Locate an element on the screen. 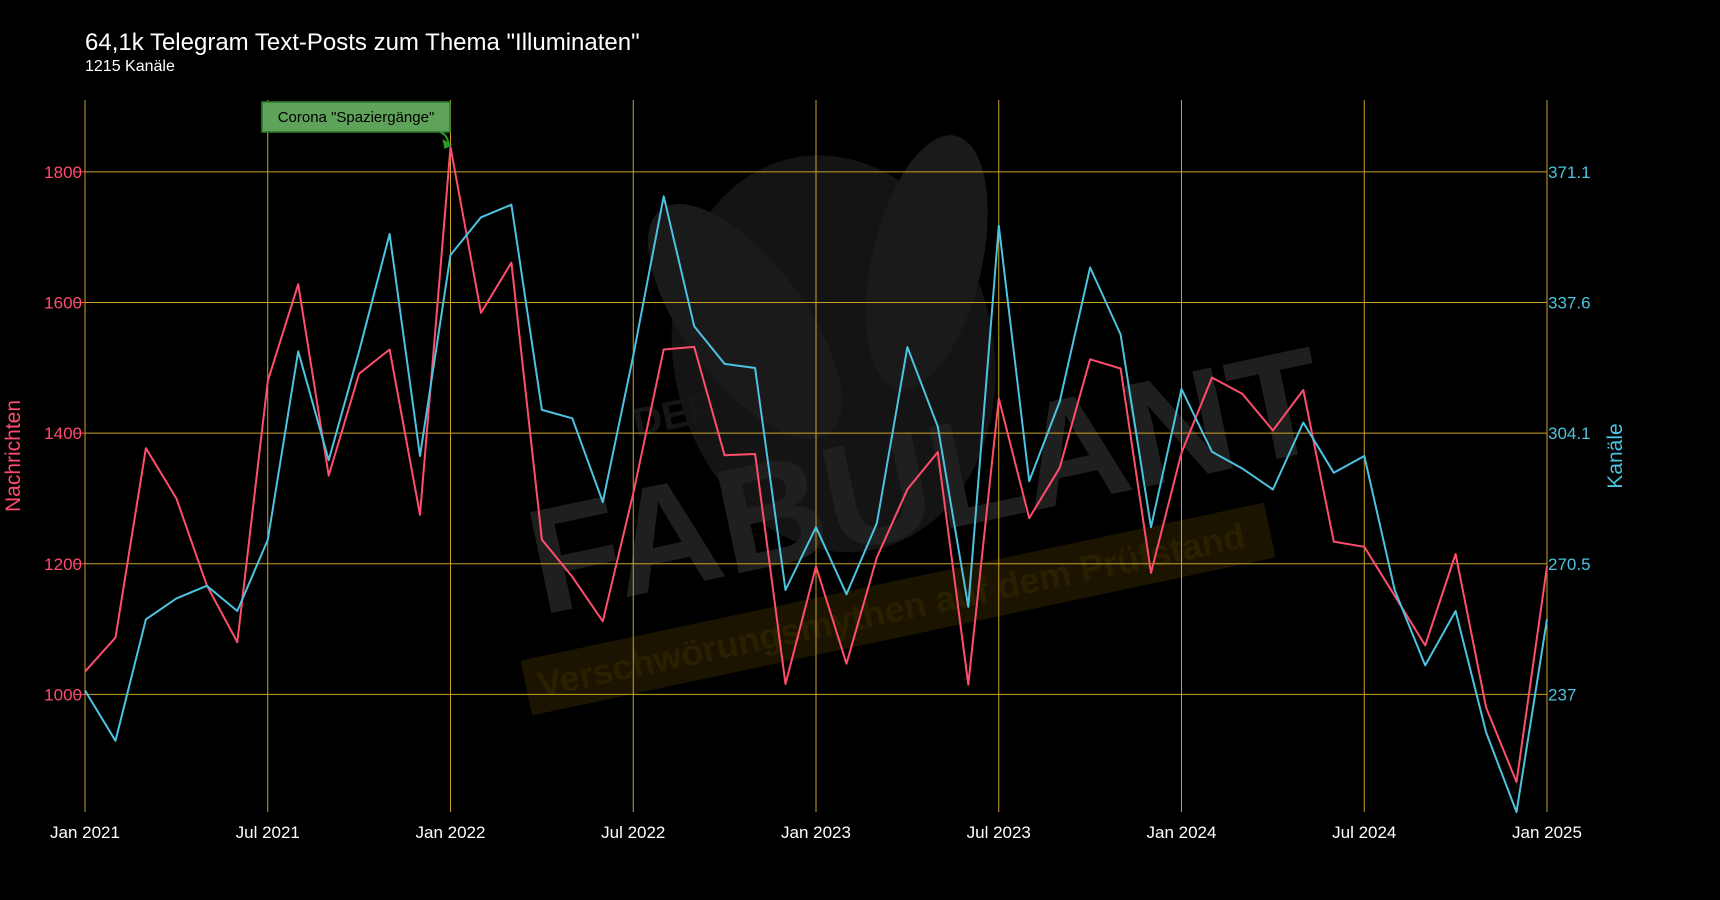 This screenshot has height=900, width=1720. y-left-tick-label: 1400 is located at coordinates (63, 433).